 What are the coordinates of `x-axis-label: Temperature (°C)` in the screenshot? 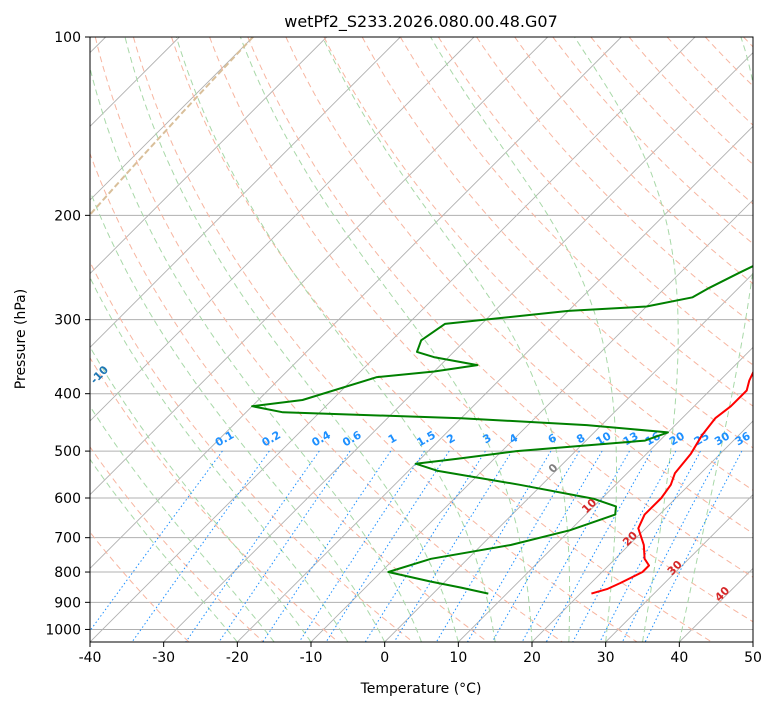 It's located at (421, 689).